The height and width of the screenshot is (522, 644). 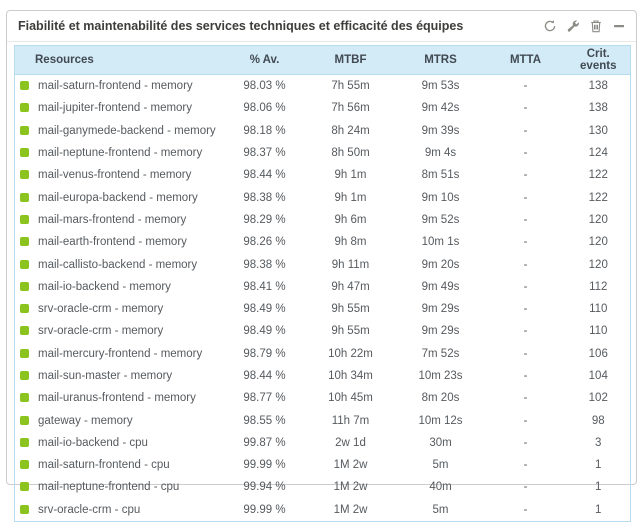 I want to click on crit-events-cell: 122, so click(x=598, y=175).